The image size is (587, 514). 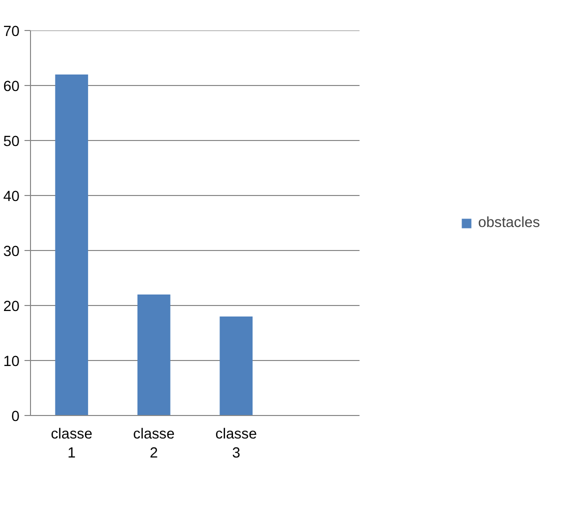 I want to click on y-tick-label: 60, so click(x=11, y=87).